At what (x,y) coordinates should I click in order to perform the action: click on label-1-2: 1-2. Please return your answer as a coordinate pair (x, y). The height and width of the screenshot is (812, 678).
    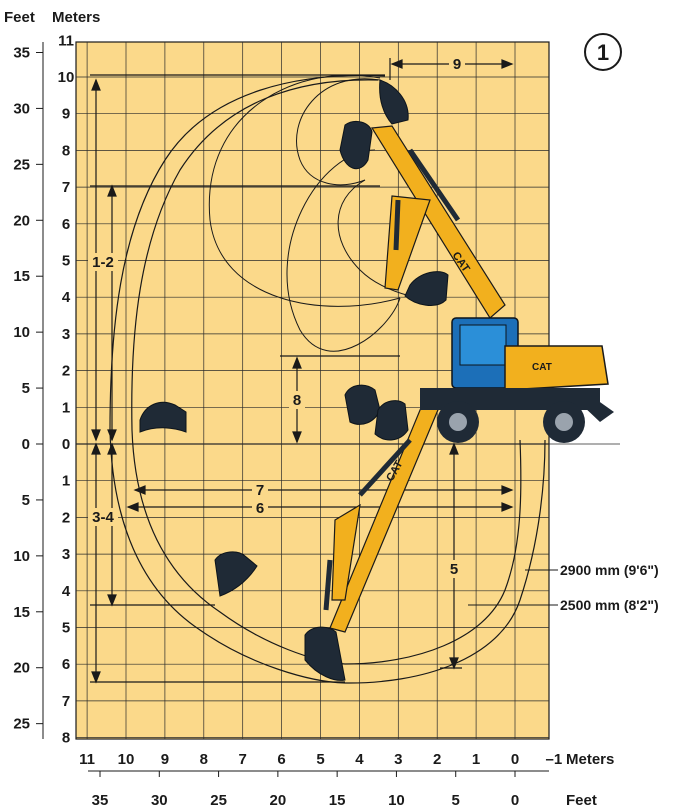
    Looking at the image, I should click on (103, 262).